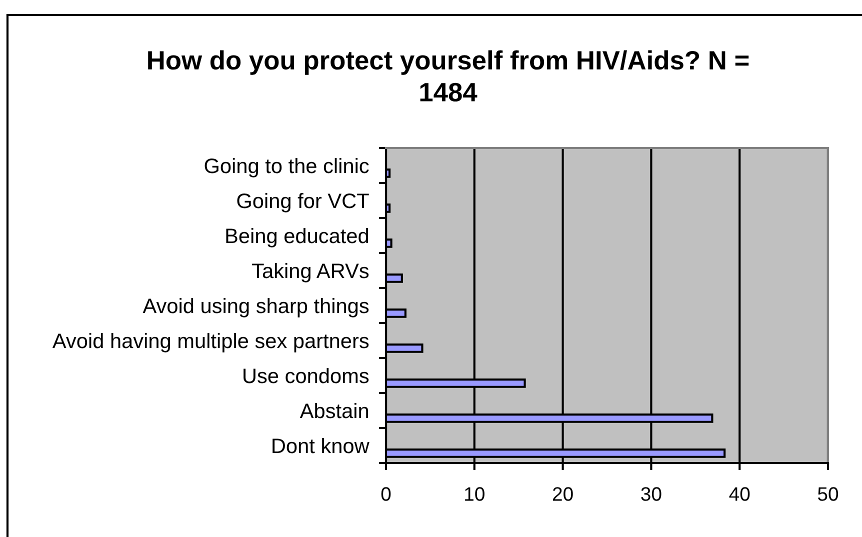 The height and width of the screenshot is (537, 862). Describe the element at coordinates (448, 76) in the screenshot. I see `chart-title: How do you protect yourself from HIV/Aids? N = 1484` at that location.